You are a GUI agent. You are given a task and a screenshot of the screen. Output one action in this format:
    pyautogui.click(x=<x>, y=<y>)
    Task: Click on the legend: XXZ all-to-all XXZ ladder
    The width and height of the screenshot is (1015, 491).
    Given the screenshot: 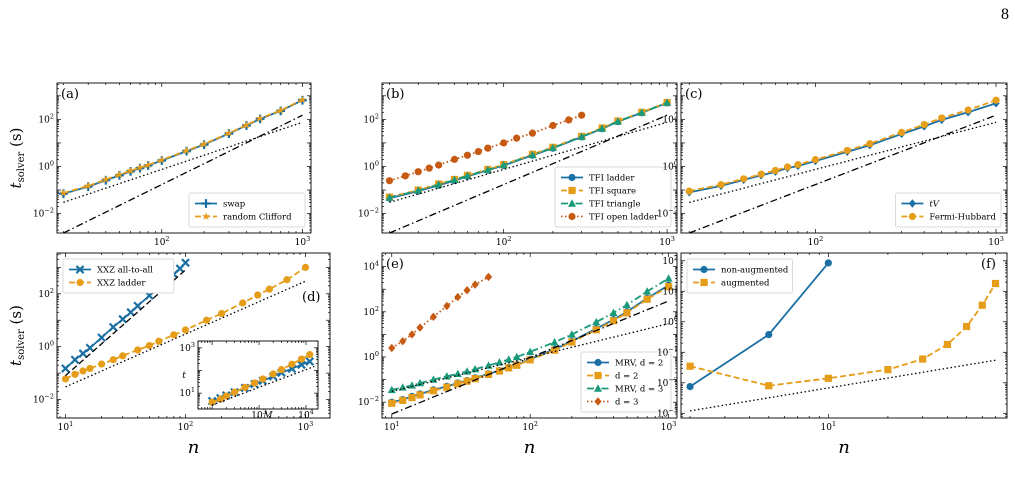 What is the action you would take?
    pyautogui.click(x=118, y=276)
    